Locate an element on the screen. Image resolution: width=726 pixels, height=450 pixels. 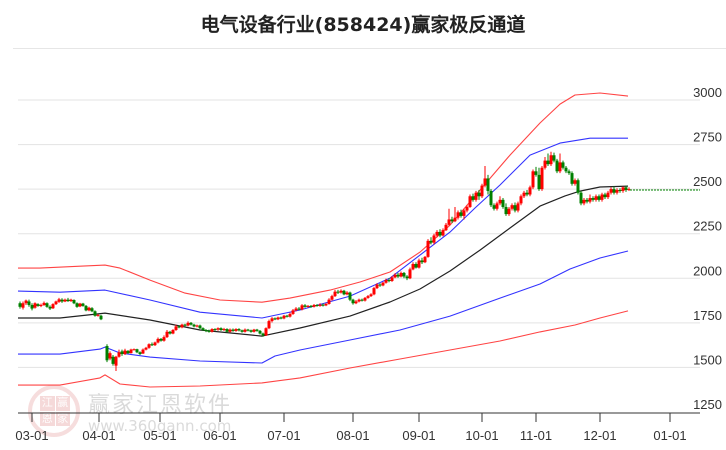
x-tick-label: 03-01 is located at coordinates (31, 435).